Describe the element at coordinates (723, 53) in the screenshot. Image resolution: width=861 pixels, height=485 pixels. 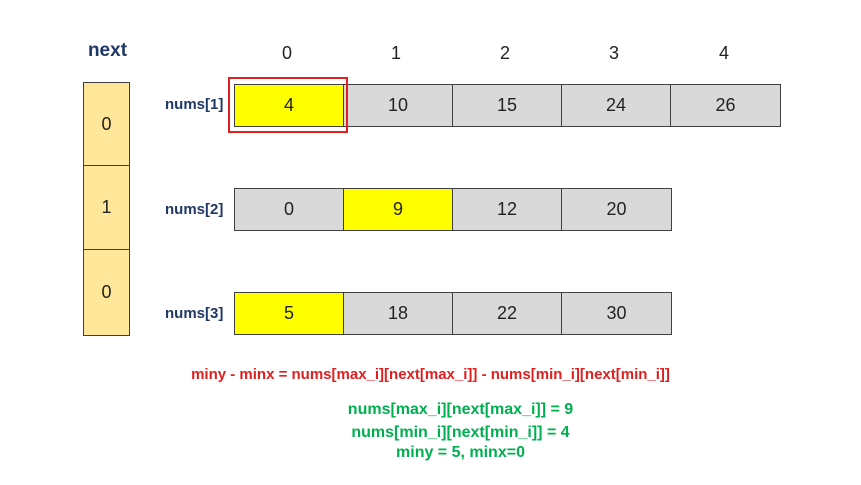
I see `column-index-4: 4` at that location.